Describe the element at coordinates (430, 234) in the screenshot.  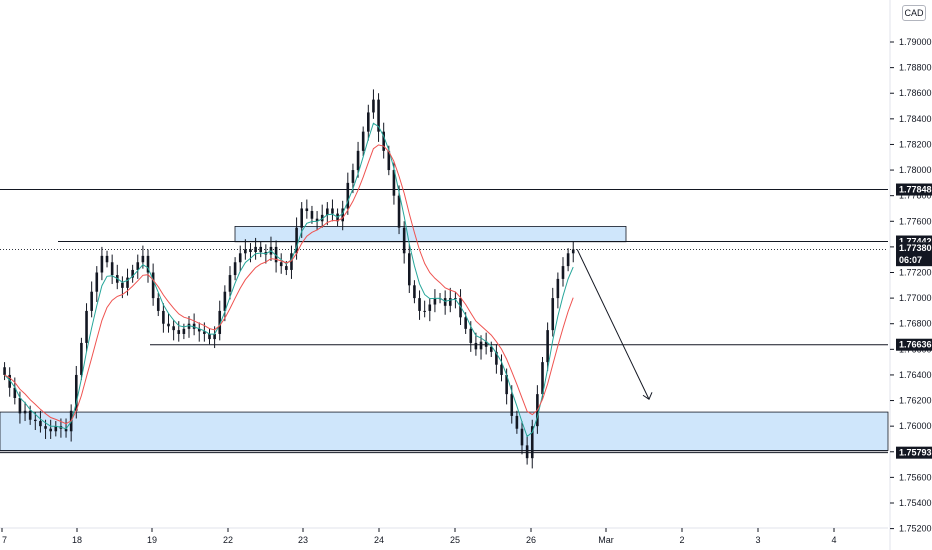
I see `resistance-zone` at that location.